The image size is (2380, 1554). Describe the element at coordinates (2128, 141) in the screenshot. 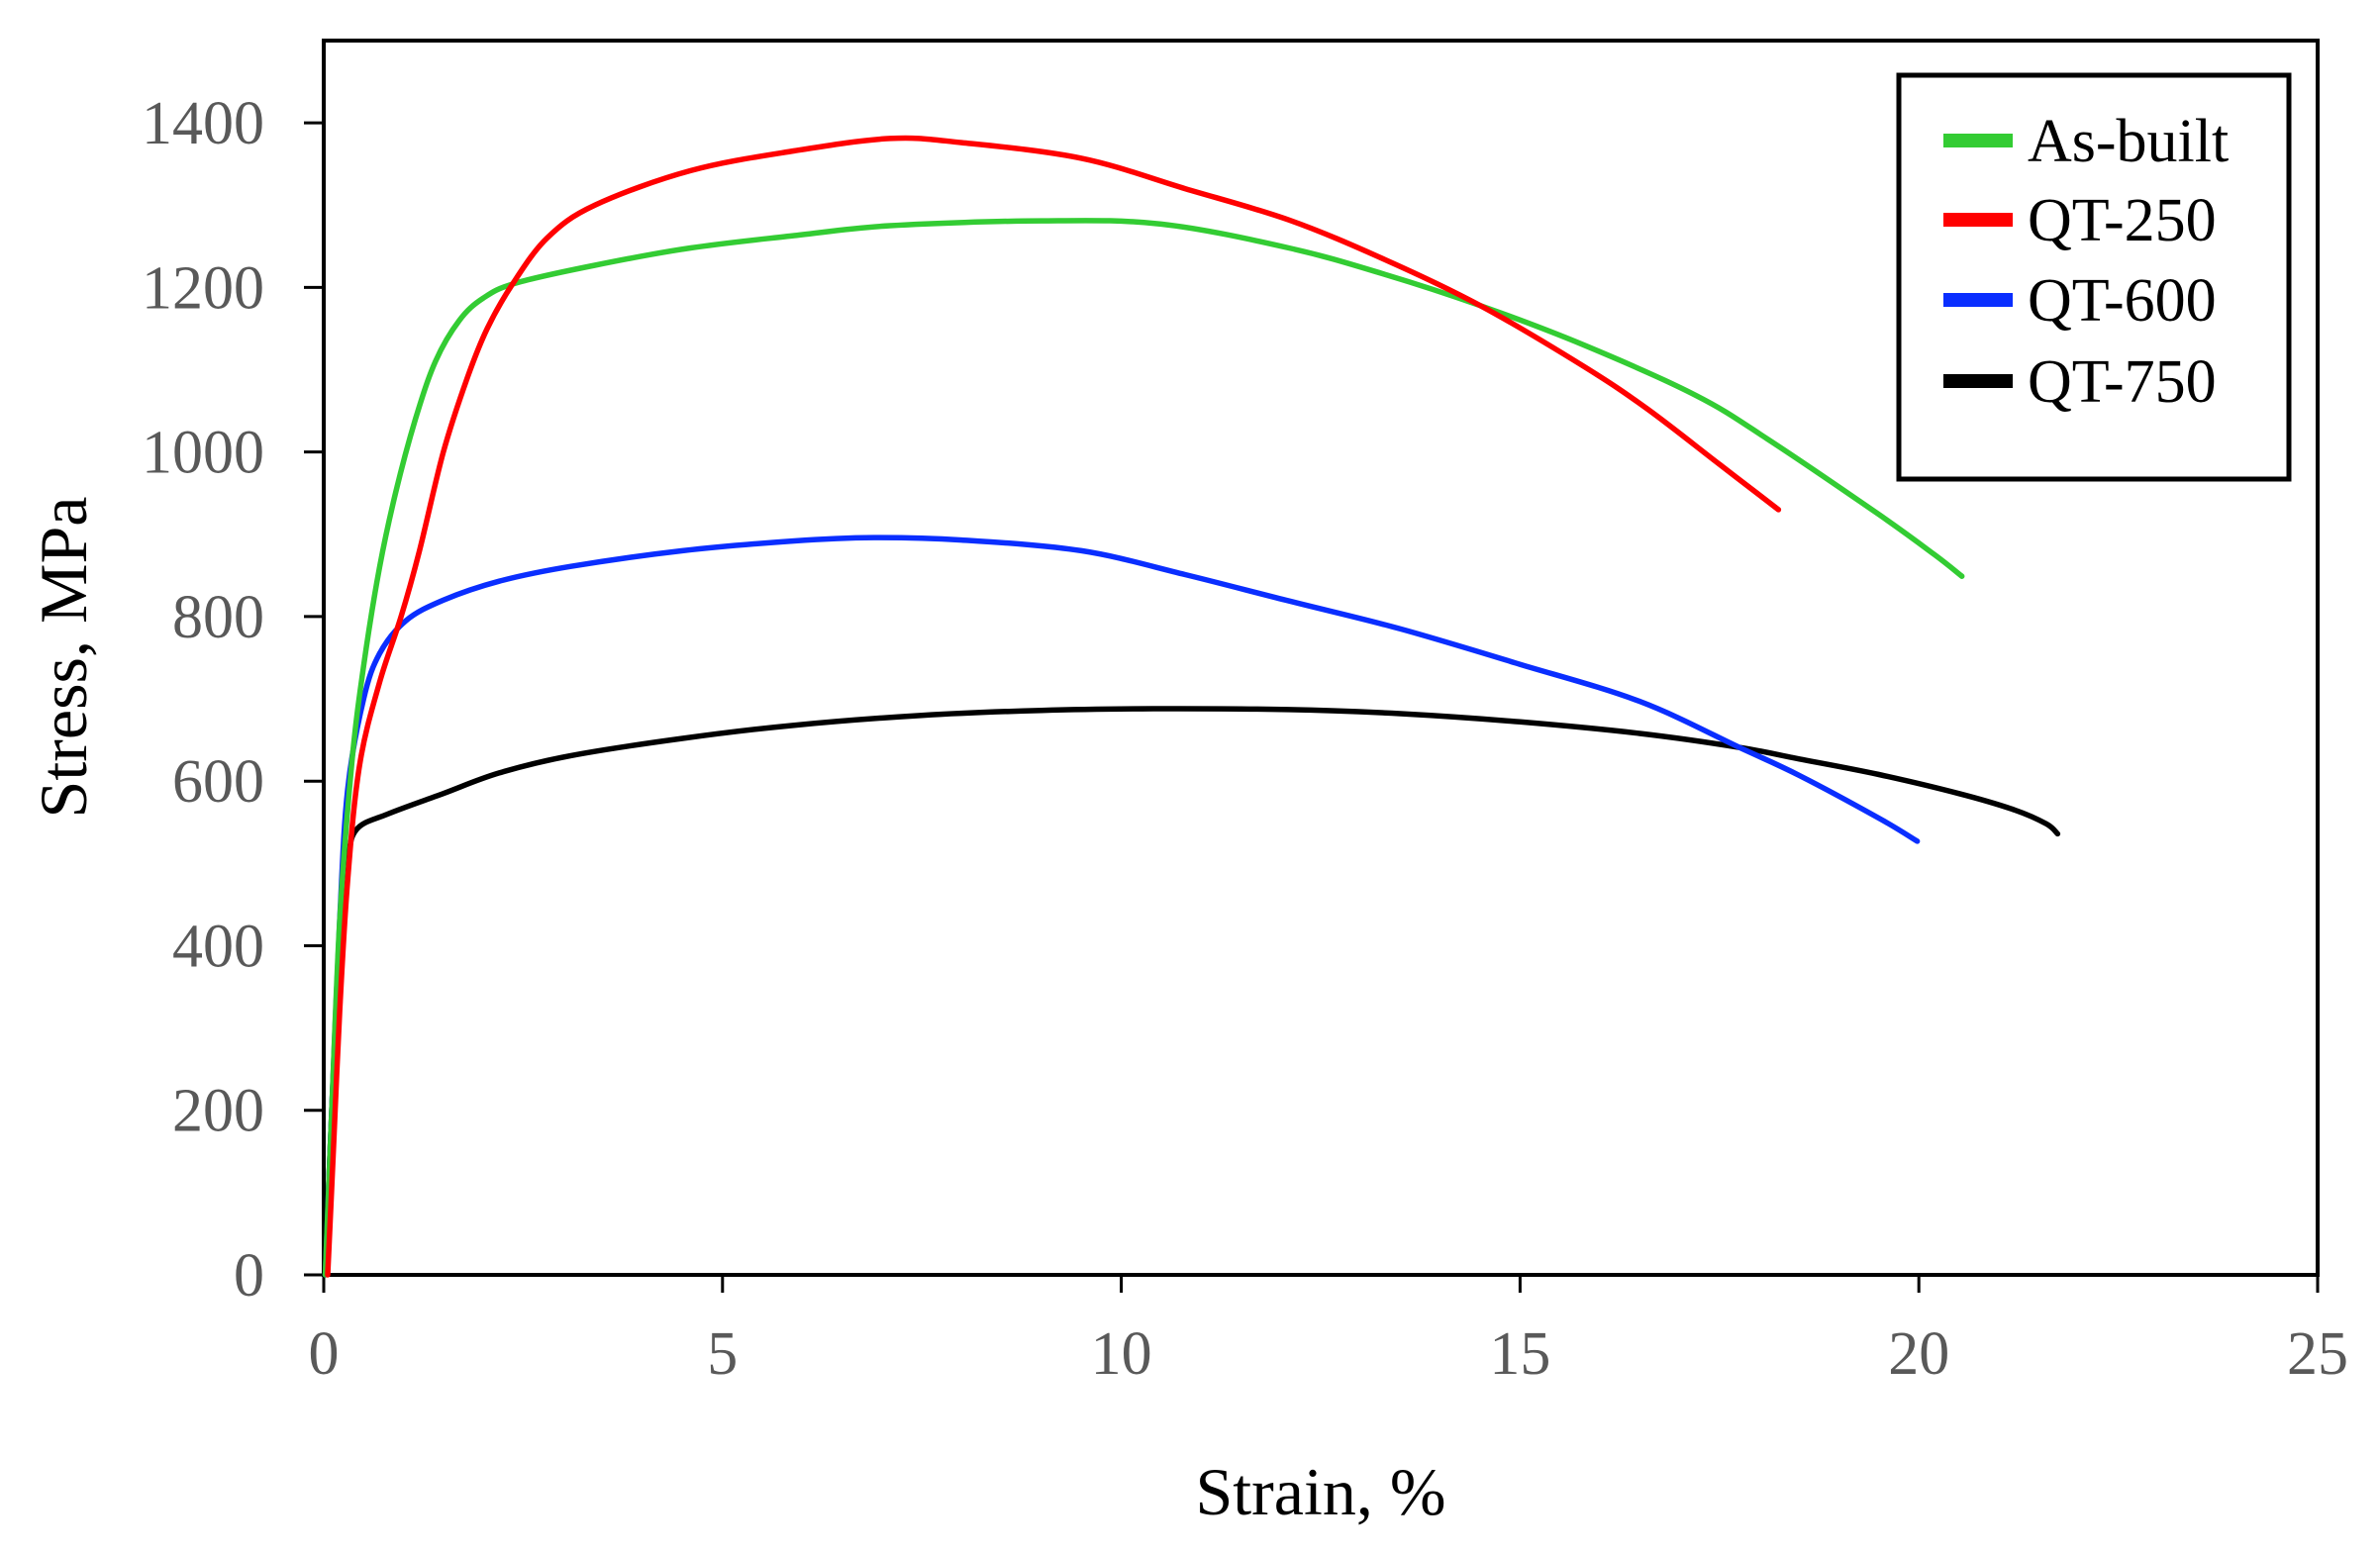

I see `legend-label-as-built: As-built` at that location.